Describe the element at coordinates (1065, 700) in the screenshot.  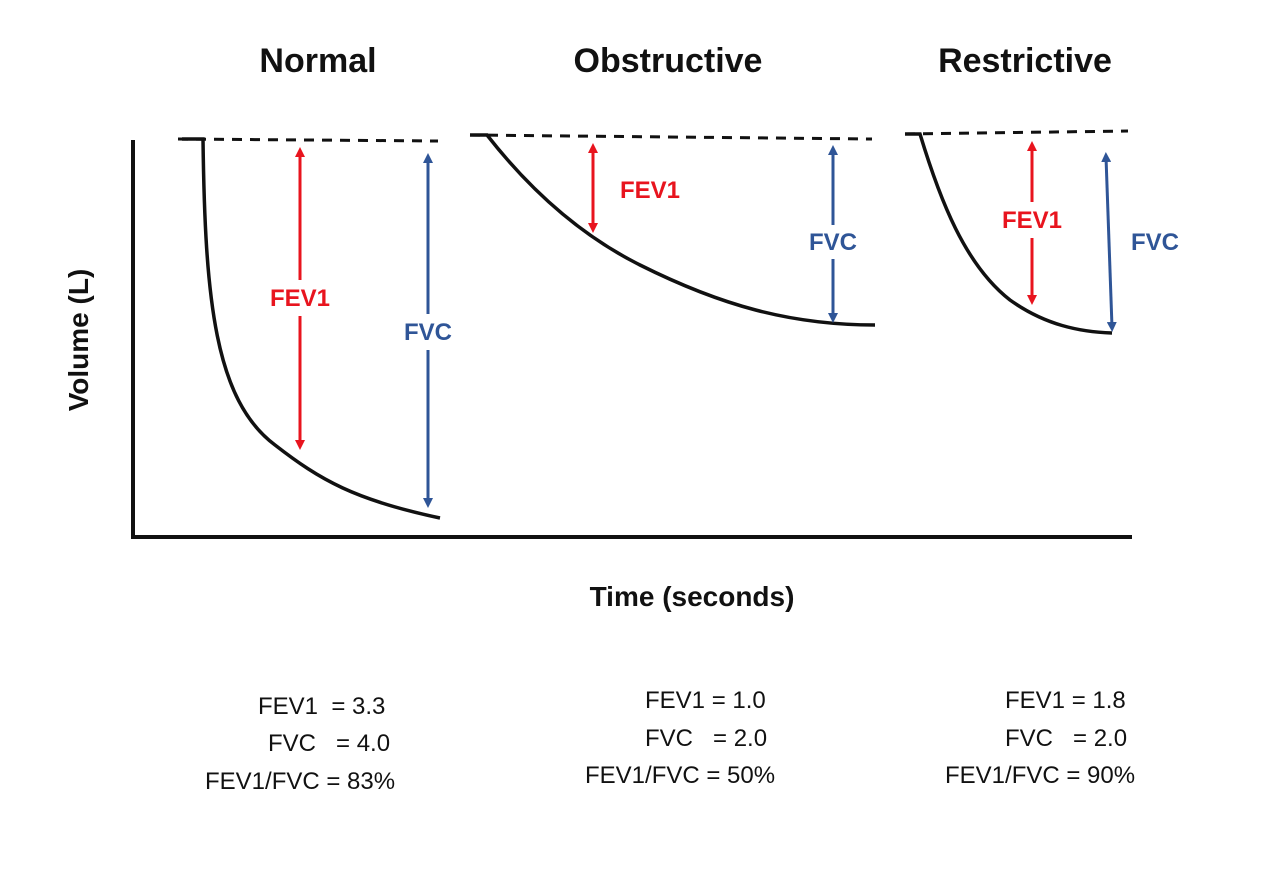
I see `stat-fev1: FEV1 = 1.8` at that location.